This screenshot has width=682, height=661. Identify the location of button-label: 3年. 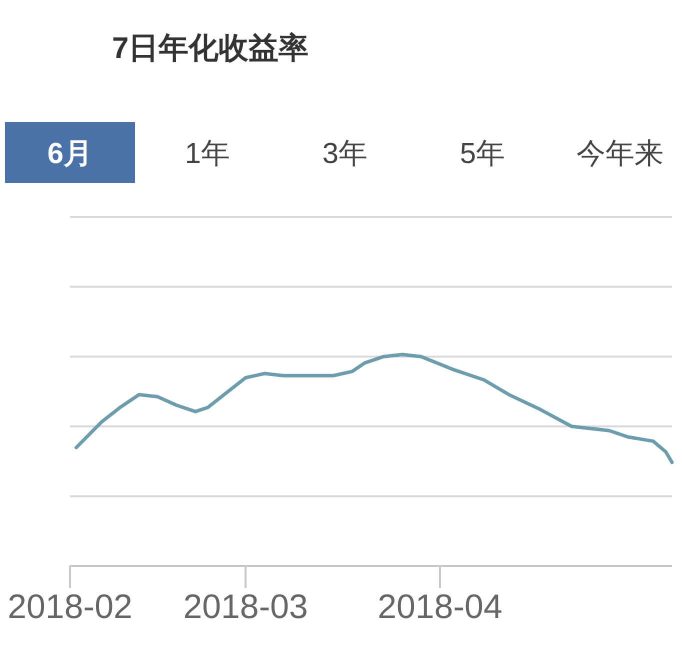
(345, 154).